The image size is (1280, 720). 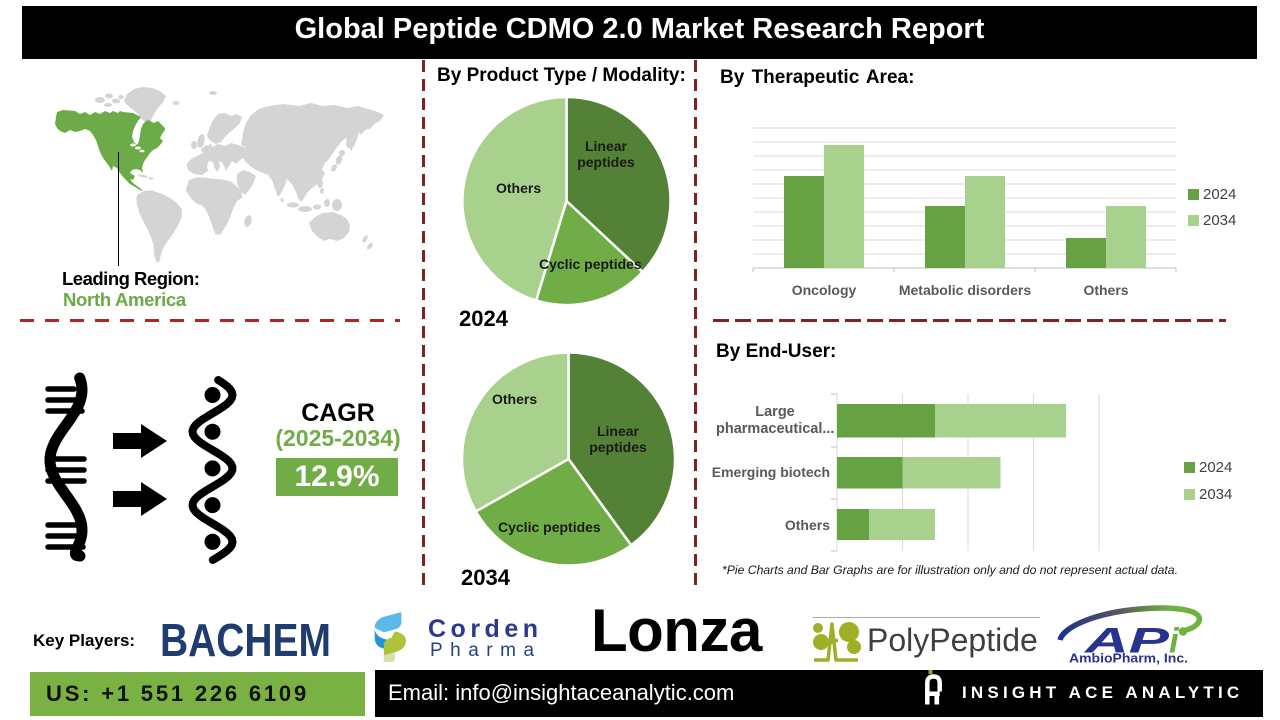 I want to click on svg-text: AmbioPharm, Inc., so click(x=1128, y=659).